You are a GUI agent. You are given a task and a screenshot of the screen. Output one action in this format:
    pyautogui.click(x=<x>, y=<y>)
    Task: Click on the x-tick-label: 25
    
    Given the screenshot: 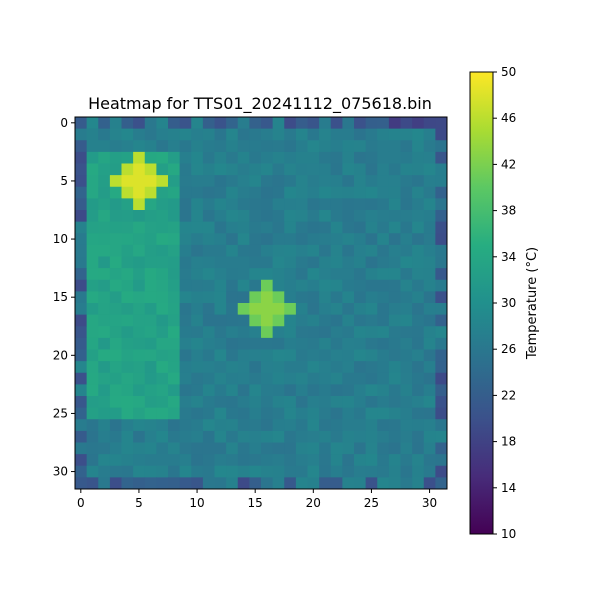 What is the action you would take?
    pyautogui.click(x=371, y=503)
    